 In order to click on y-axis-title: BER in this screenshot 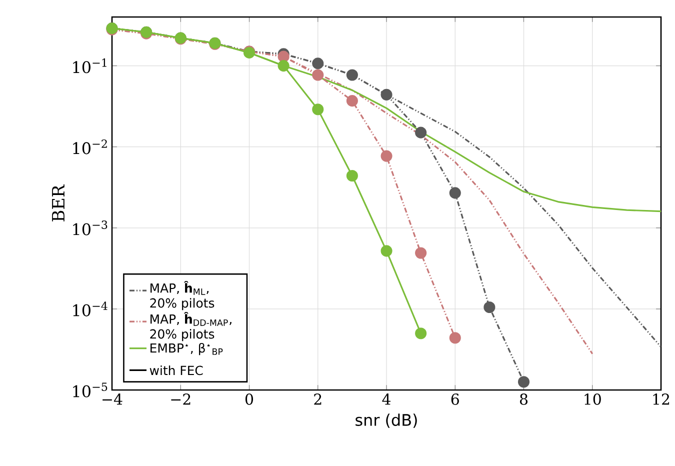, I will do `click(58, 203)`.